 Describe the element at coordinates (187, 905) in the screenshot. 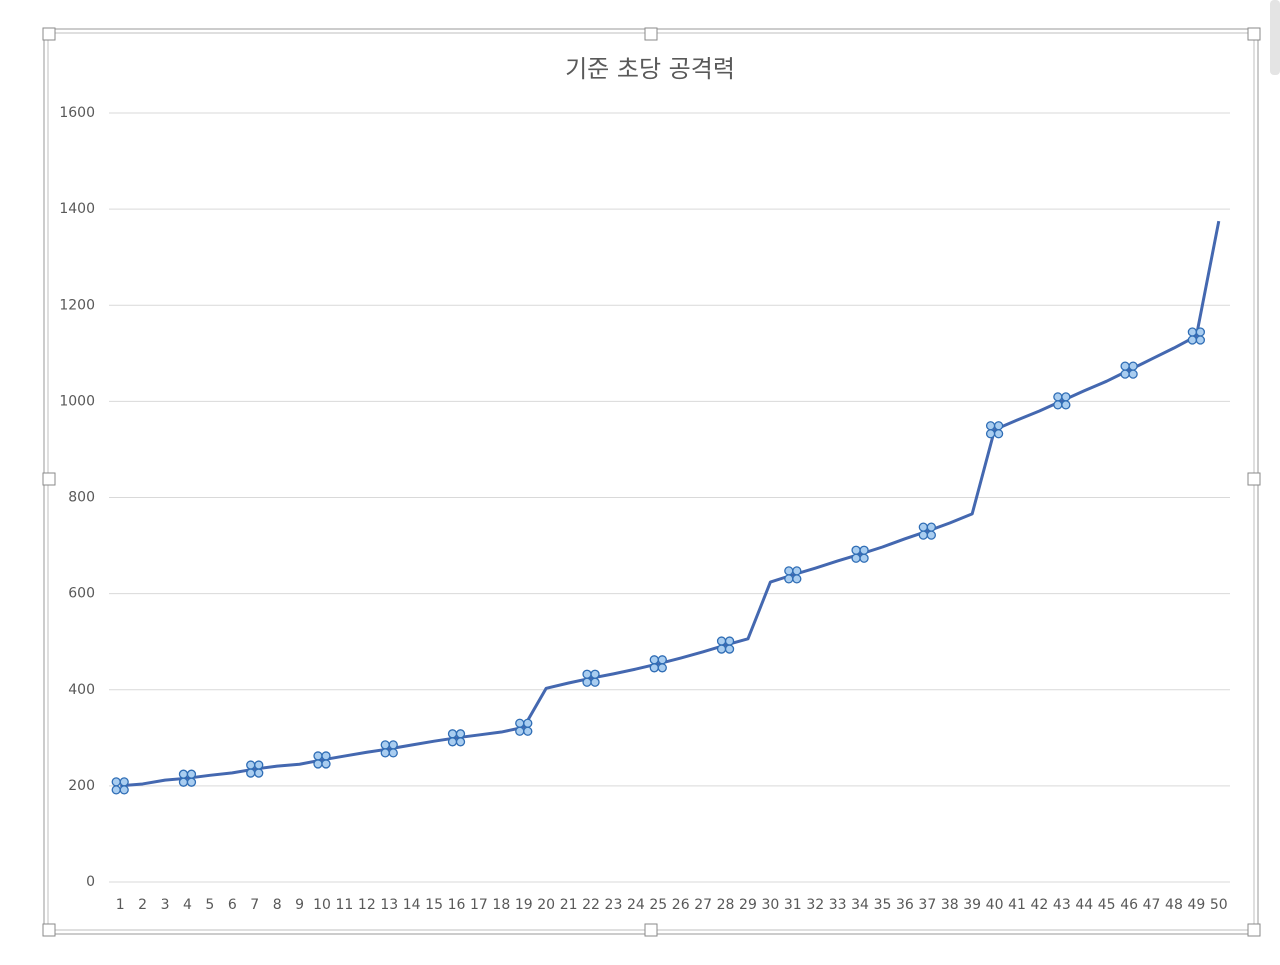

I see `x-tick-label: 4` at that location.